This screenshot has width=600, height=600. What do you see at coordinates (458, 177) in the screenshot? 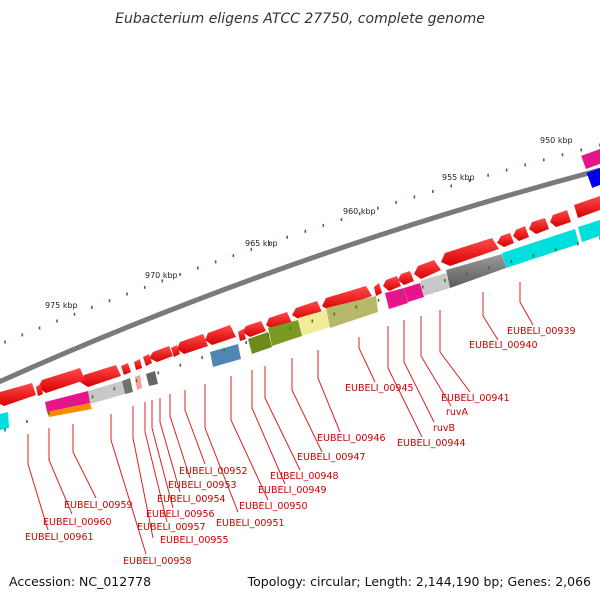
I see `scale-label-955: 955 kbp` at bounding box center [458, 177].